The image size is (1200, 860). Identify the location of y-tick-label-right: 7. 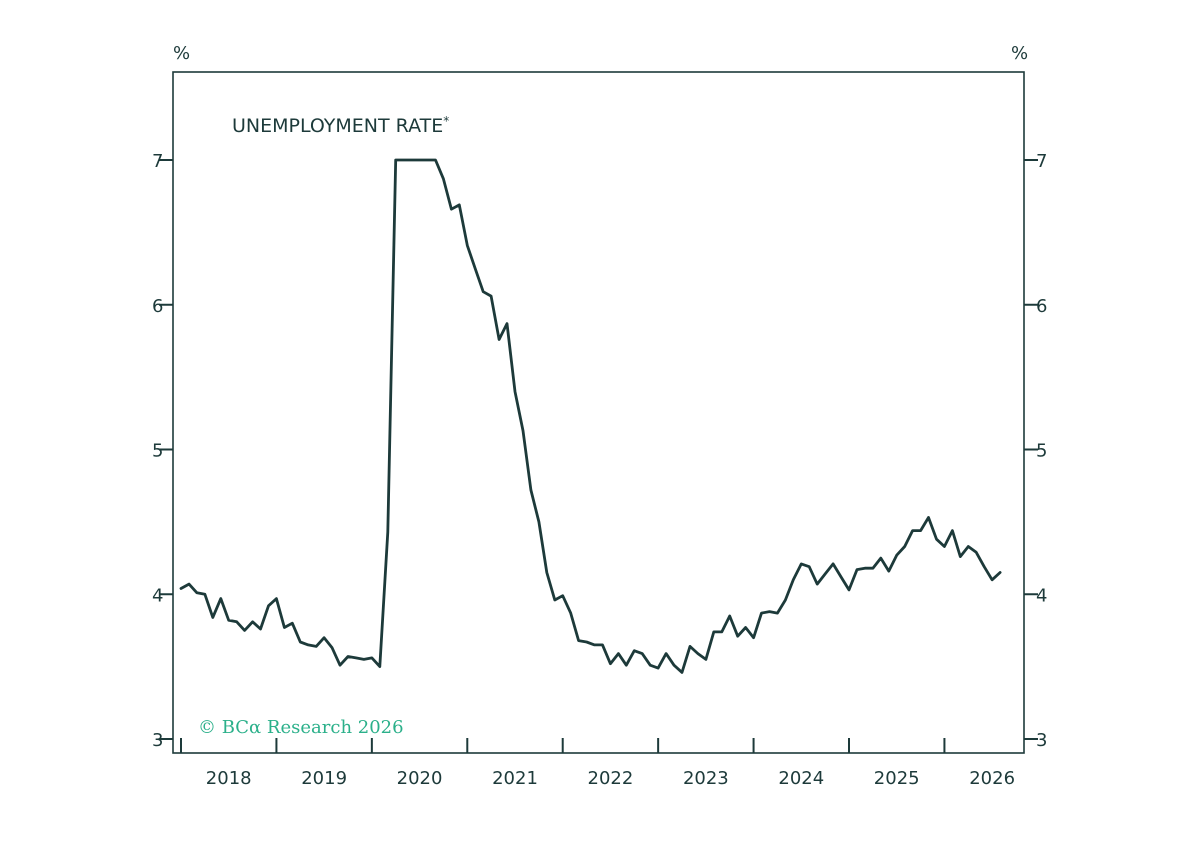
(1041, 161).